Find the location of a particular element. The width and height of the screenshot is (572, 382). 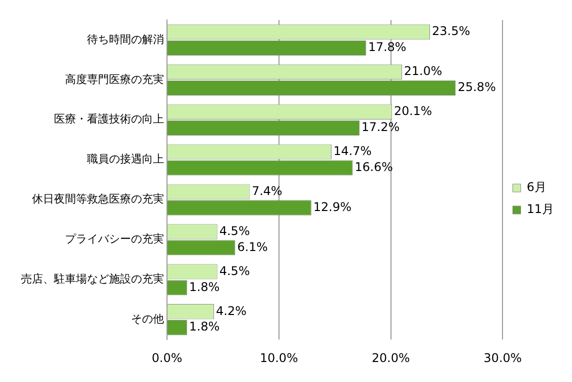

data-label: 23.5% is located at coordinates (451, 31).